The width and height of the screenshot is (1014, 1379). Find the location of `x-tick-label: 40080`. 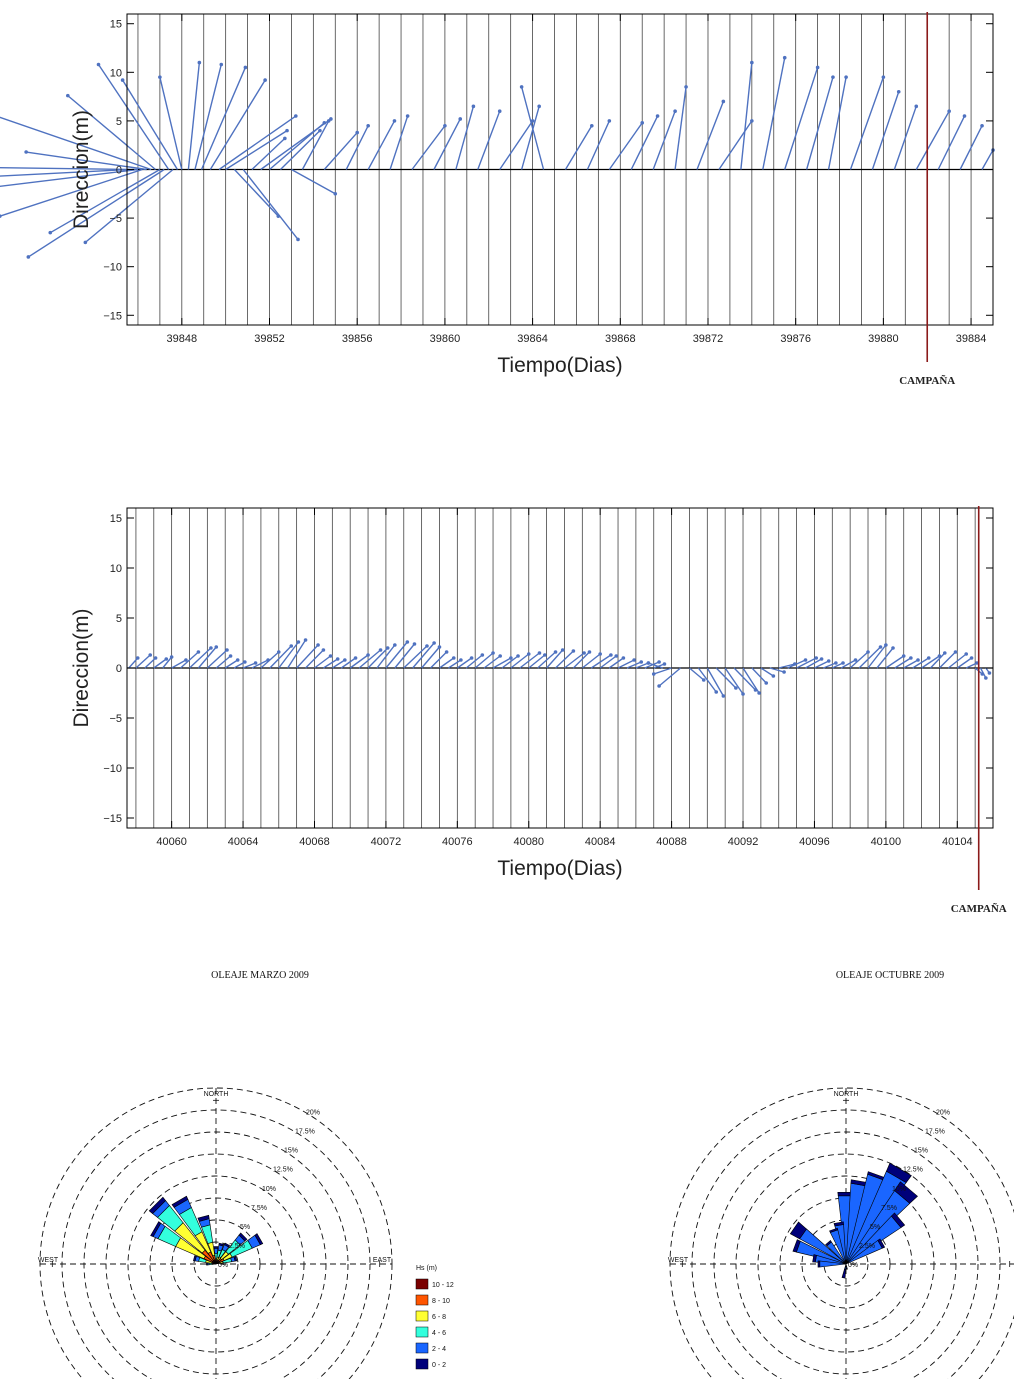

x-tick-label: 40080 is located at coordinates (528, 842).